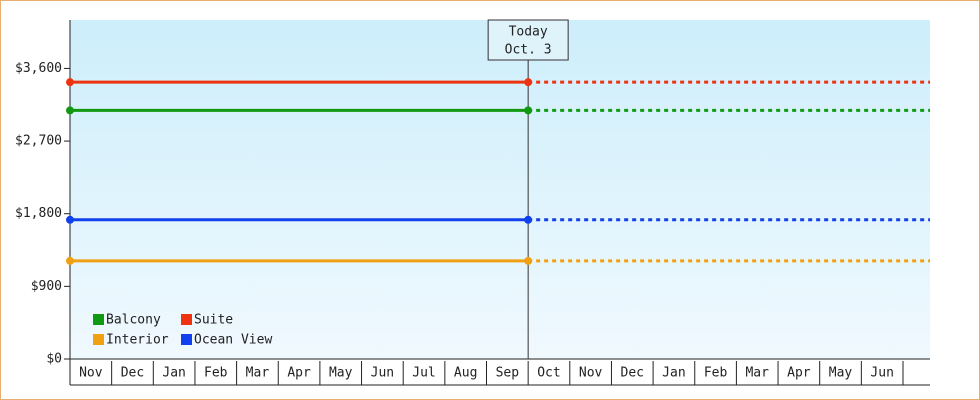 The image size is (980, 400). Describe the element at coordinates (233, 340) in the screenshot. I see `legend-label: Ocean View` at that location.